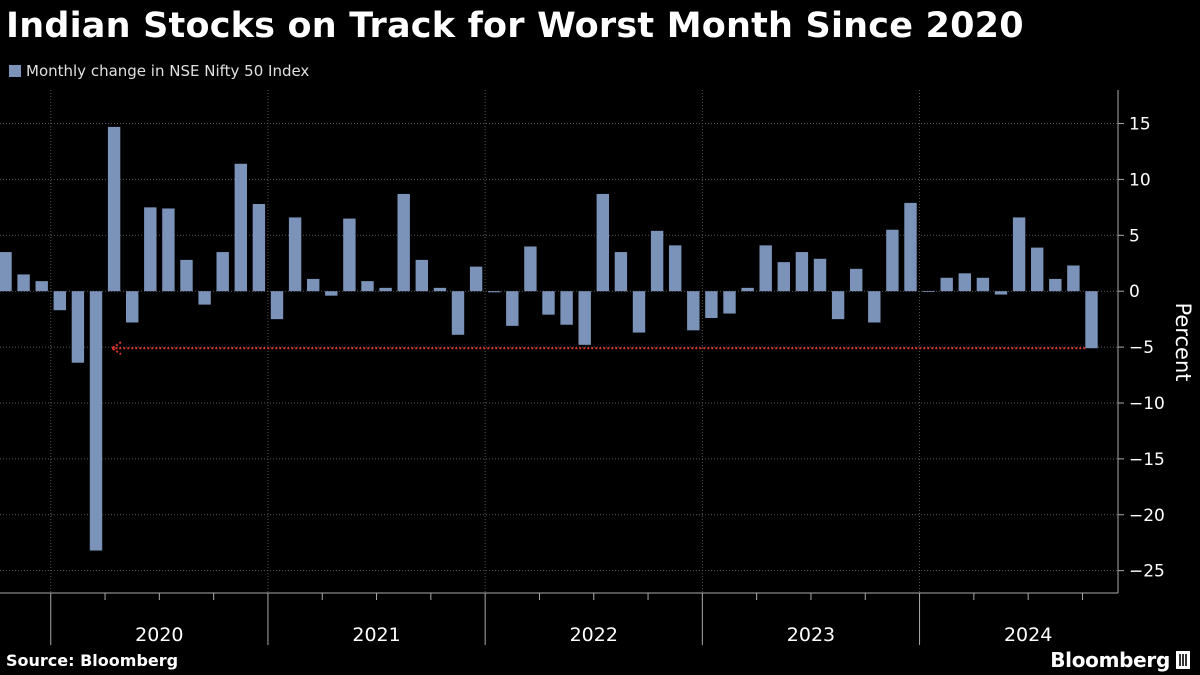  What do you see at coordinates (1140, 180) in the screenshot?
I see `y-tick-label: 10` at bounding box center [1140, 180].